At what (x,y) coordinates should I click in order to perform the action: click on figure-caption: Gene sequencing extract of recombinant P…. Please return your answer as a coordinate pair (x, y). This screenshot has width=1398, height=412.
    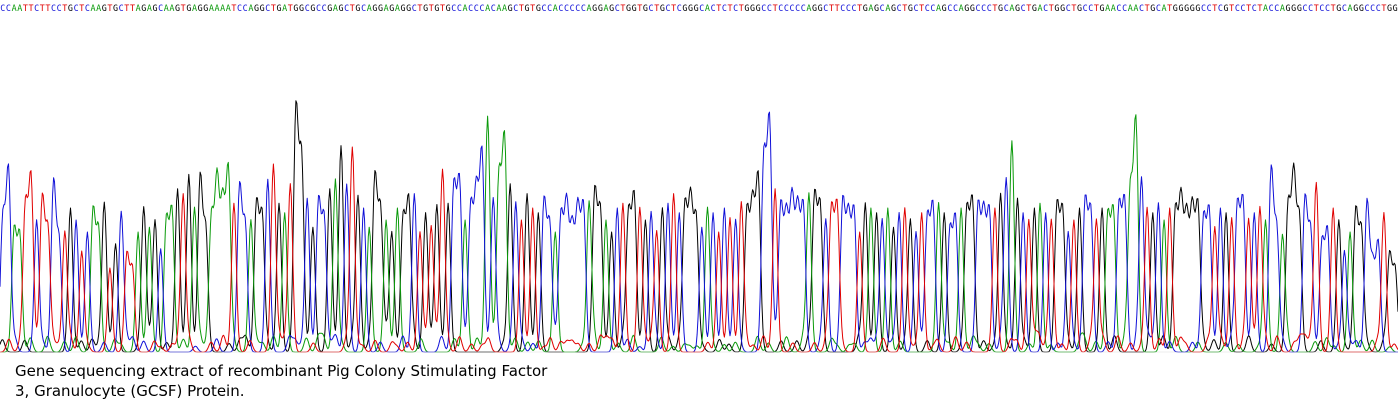
    Looking at the image, I should click on (315, 381).